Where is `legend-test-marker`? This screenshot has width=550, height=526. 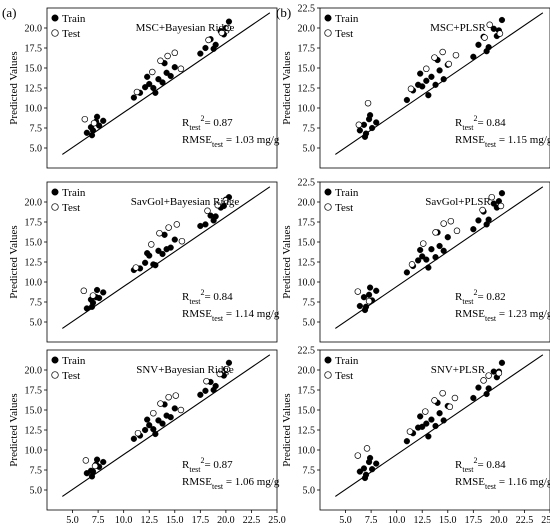 legend-test-marker is located at coordinates (328, 33).